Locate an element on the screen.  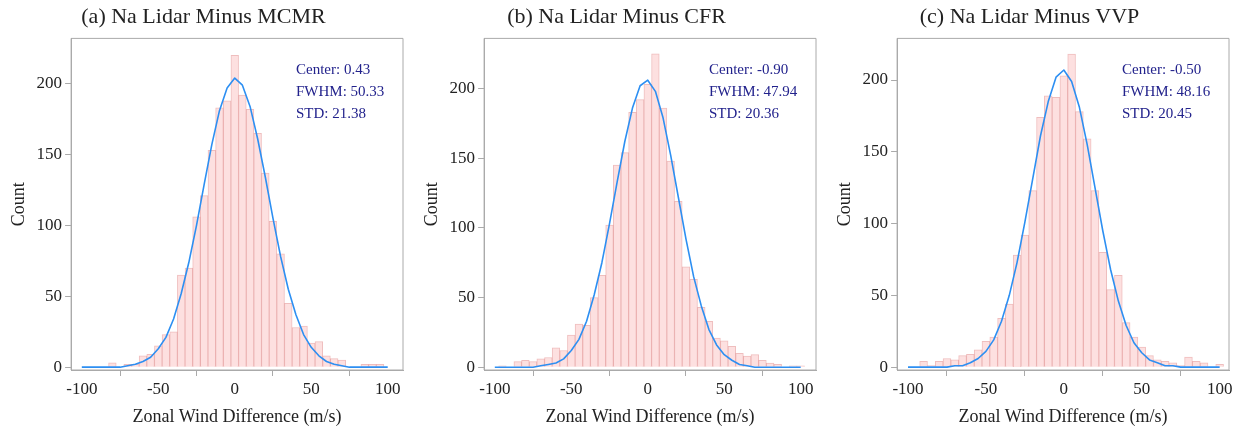
annotation: FWHM: 47.94 is located at coordinates (753, 91).